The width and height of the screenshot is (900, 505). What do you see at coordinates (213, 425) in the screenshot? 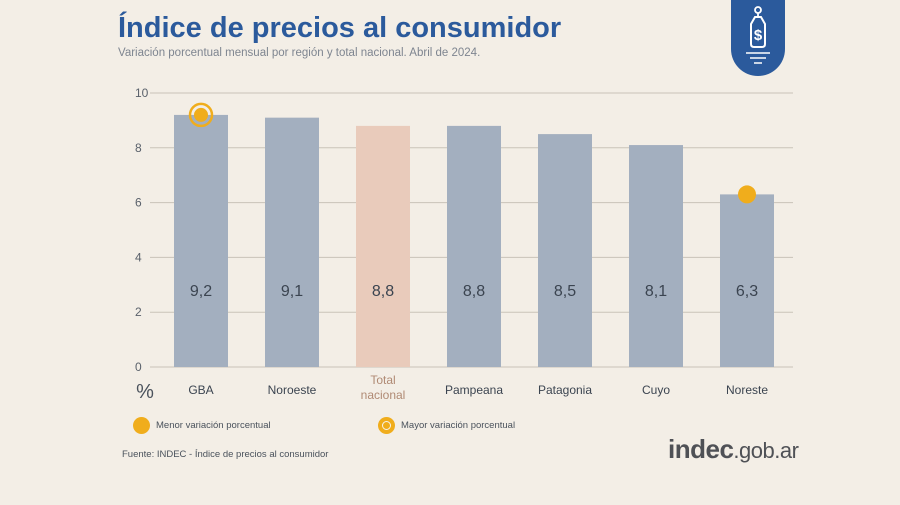
I see `legend-menor-label: Menor variación porcentual` at bounding box center [213, 425].